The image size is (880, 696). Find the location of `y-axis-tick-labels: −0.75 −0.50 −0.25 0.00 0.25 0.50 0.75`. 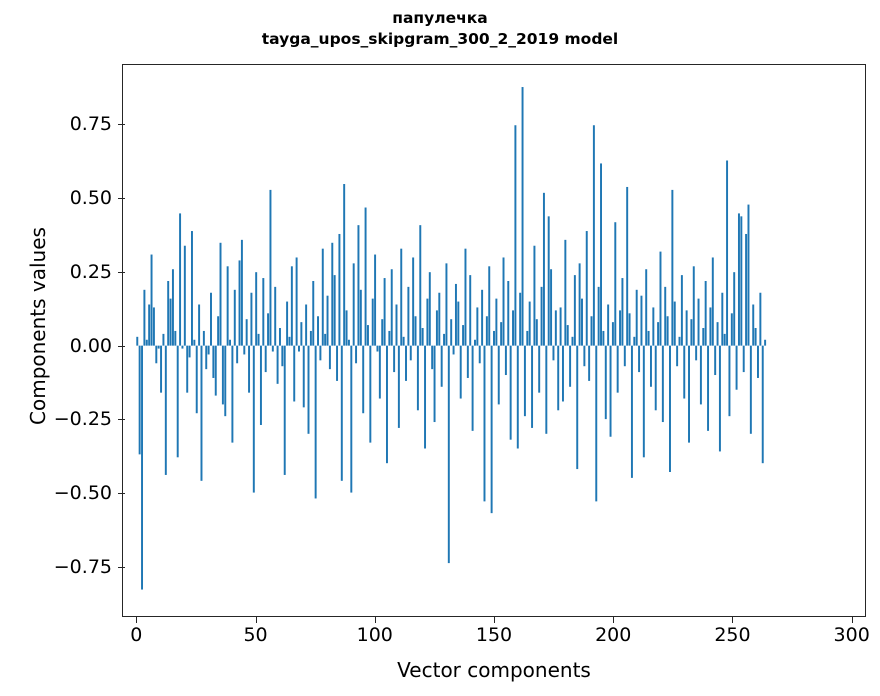

y-axis-tick-labels: −0.75 −0.50 −0.25 0.00 0.25 0.50 0.75 is located at coordinates (56, 348).